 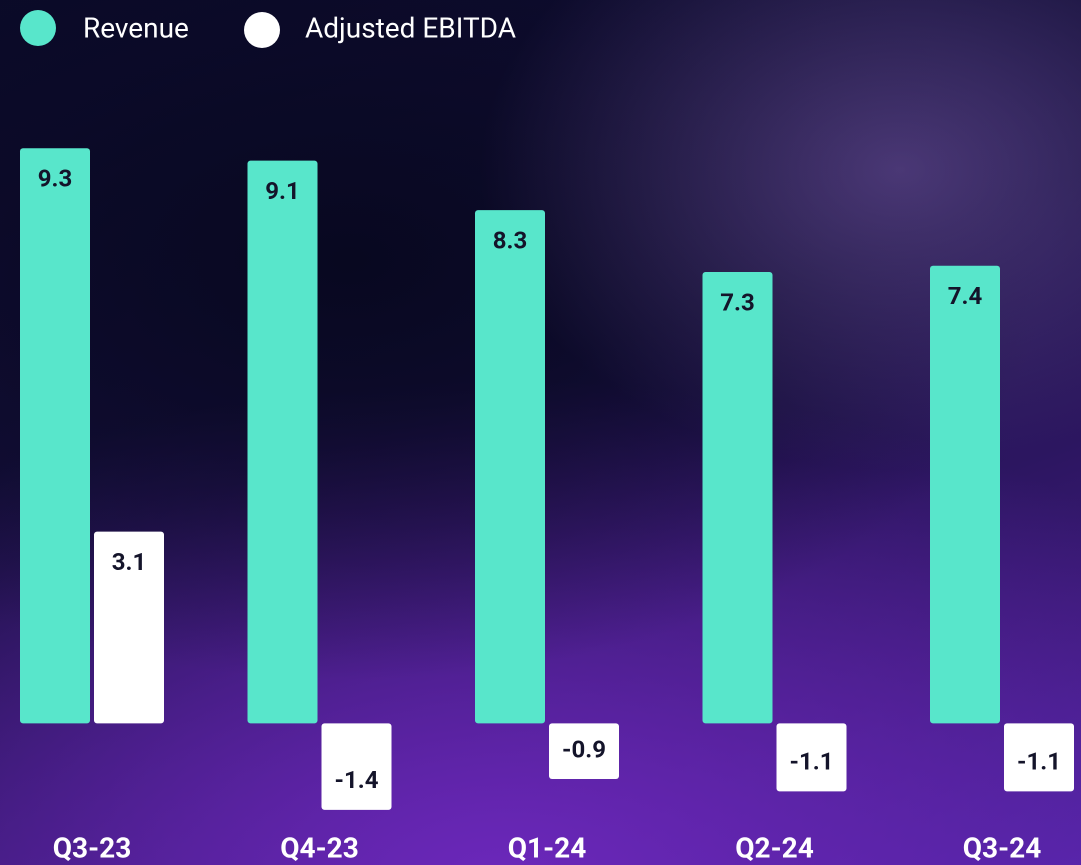 I want to click on data-label: -0.9, so click(x=584, y=749).